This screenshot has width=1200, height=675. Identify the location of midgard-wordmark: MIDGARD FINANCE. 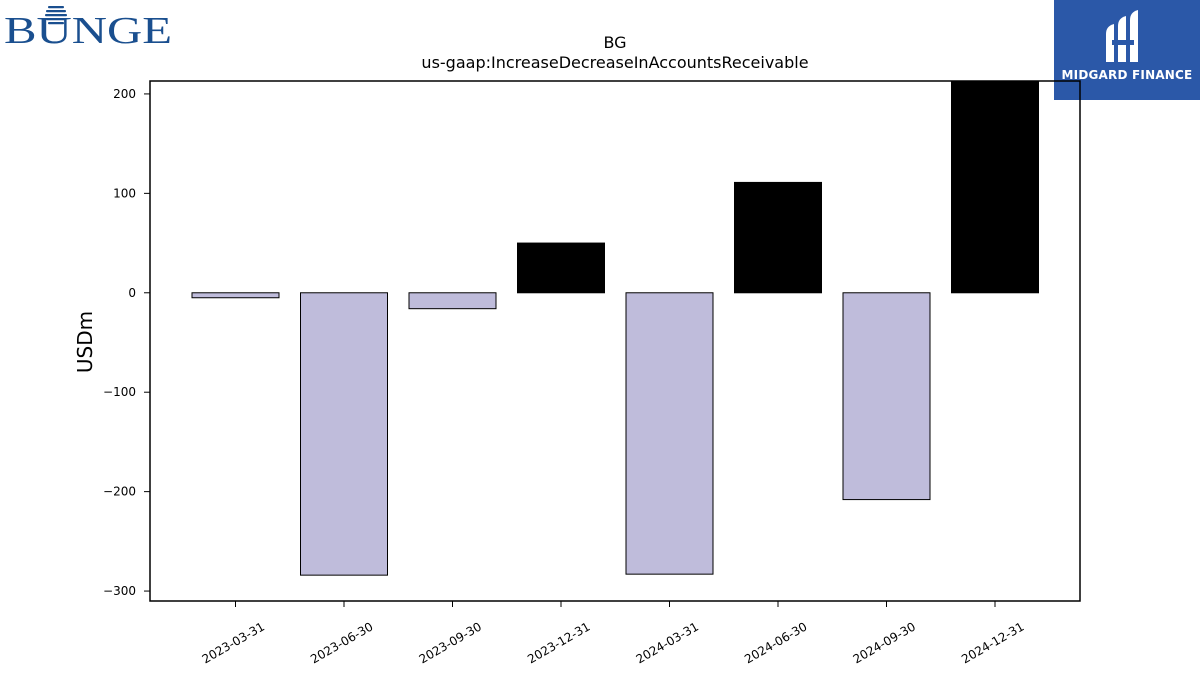
(1127, 75).